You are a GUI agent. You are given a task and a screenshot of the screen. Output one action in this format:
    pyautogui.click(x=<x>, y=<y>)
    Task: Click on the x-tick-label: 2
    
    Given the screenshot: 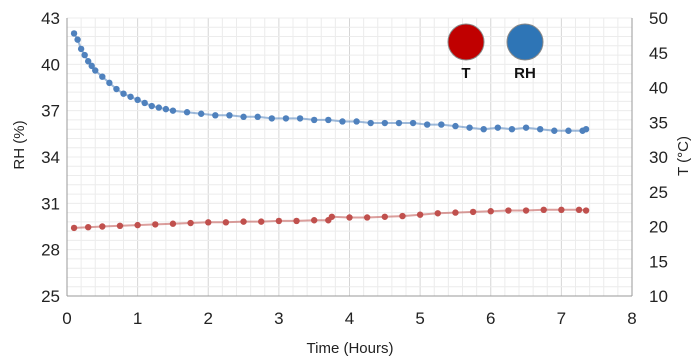 What is the action you would take?
    pyautogui.click(x=208, y=318)
    